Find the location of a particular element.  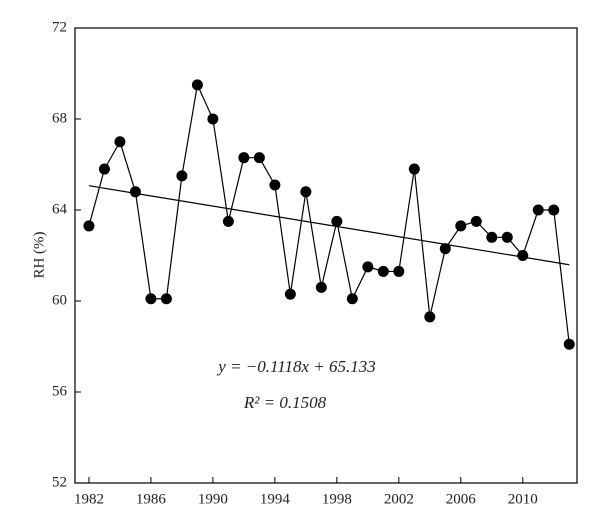

x-tick-label: 2002 is located at coordinates (399, 499).